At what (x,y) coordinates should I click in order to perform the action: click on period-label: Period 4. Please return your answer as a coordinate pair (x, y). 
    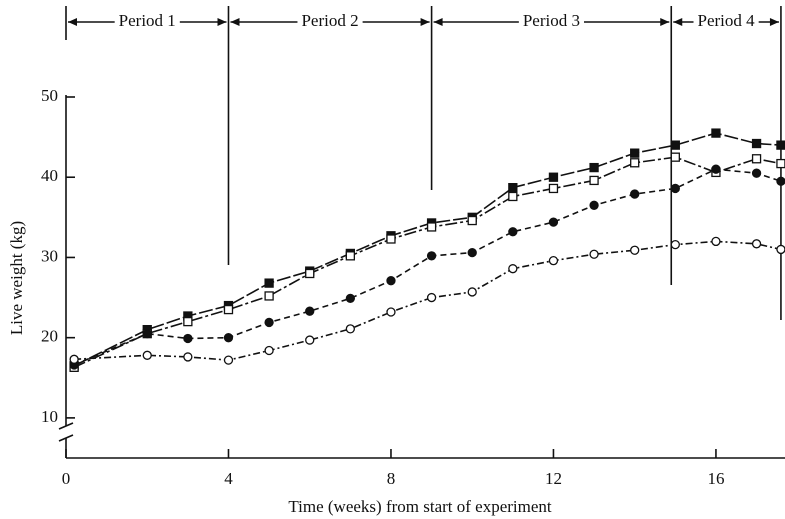
    Looking at the image, I should click on (727, 20).